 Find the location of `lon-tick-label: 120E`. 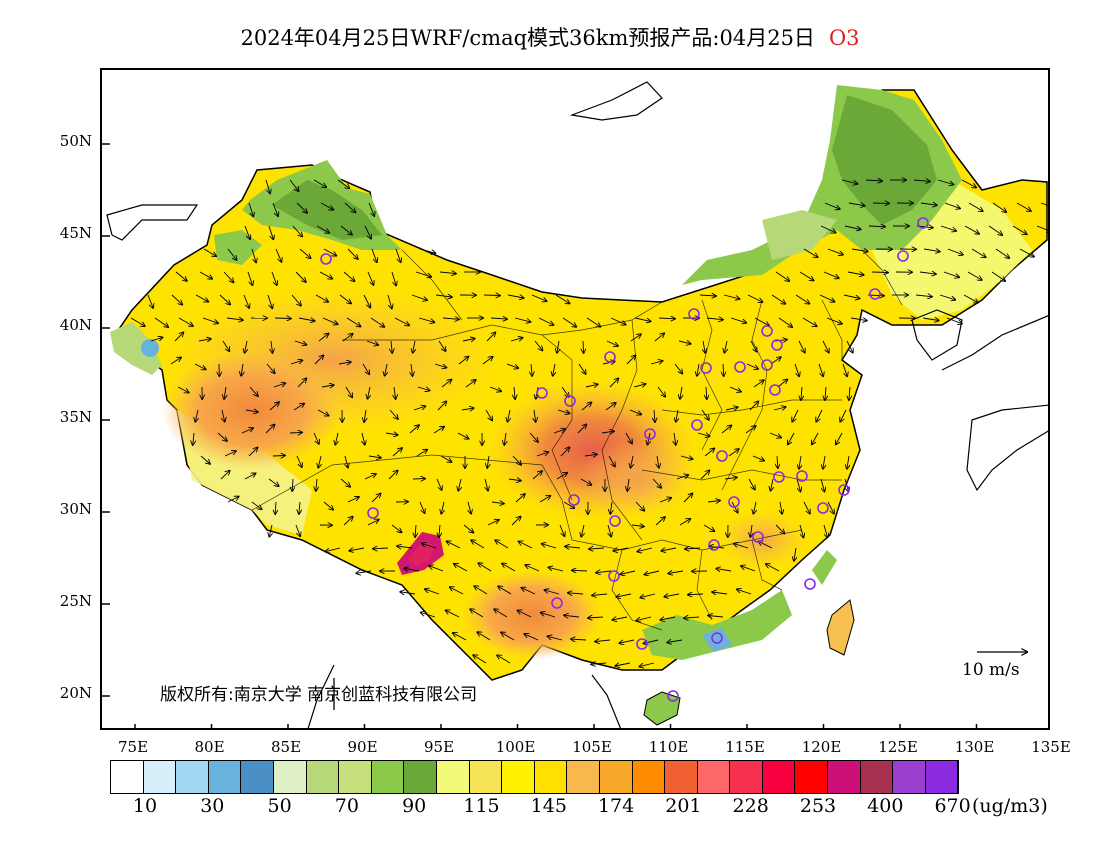

lon-tick-label: 120E is located at coordinates (821, 747).